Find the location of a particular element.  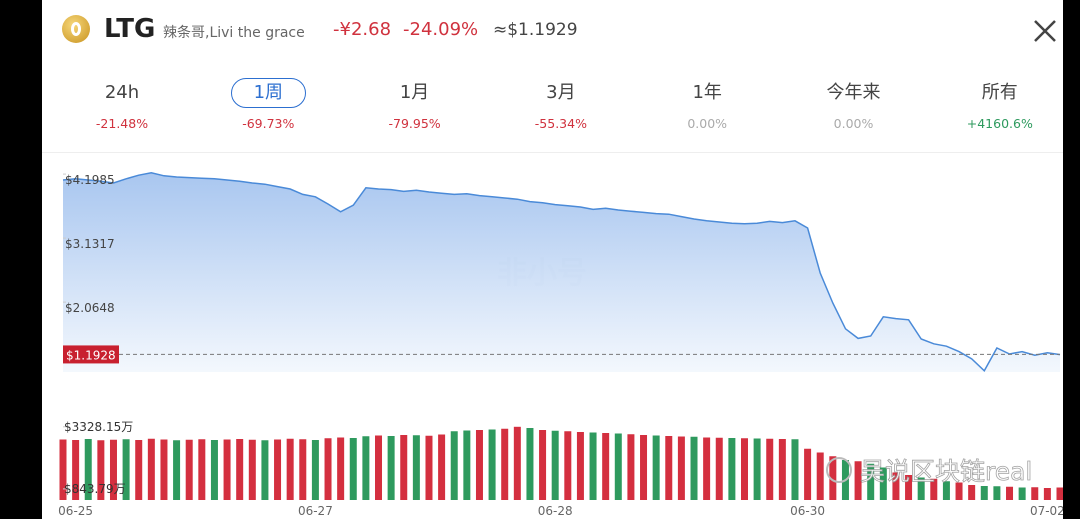

coin-logo is located at coordinates (76, 29).